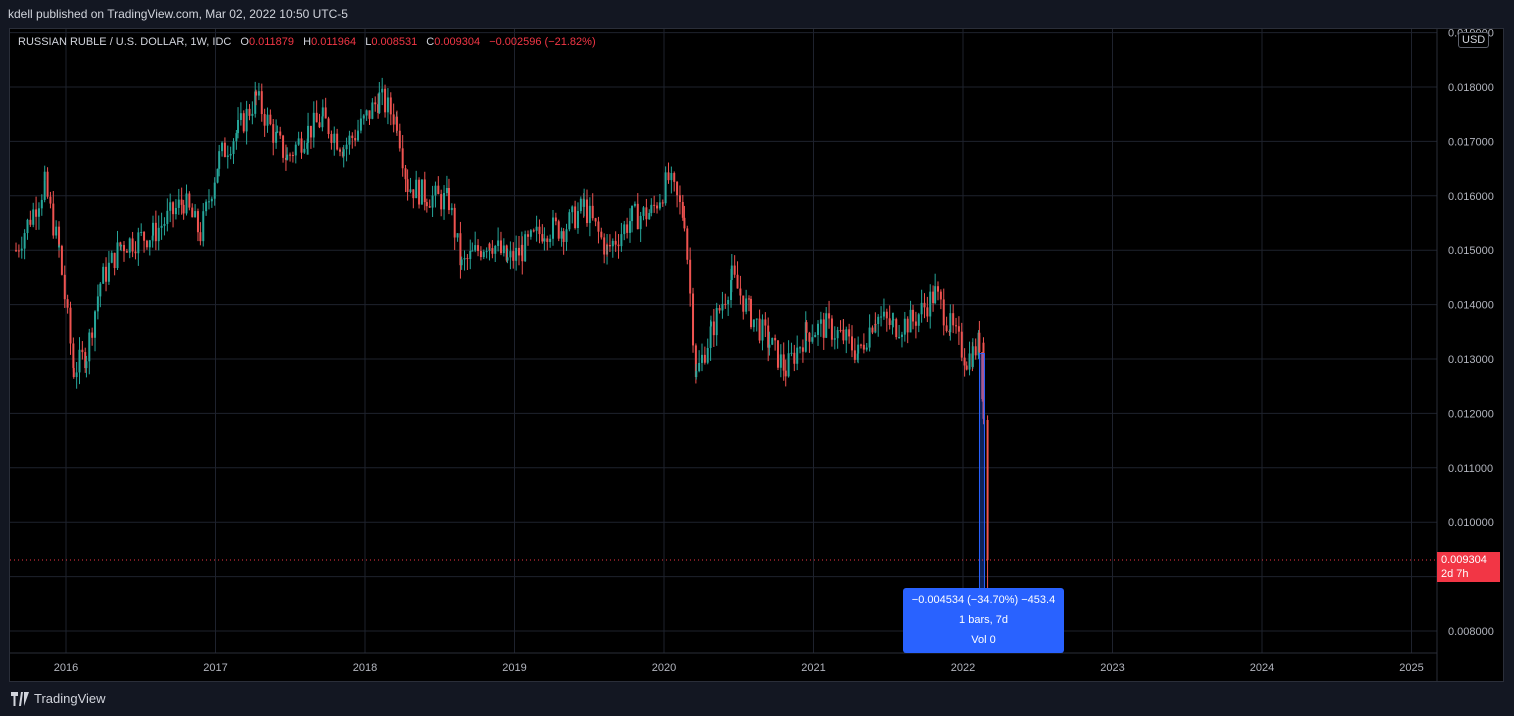  Describe the element at coordinates (1468, 567) in the screenshot. I see `last-price-tag: 0.009304 2d 7h` at that location.